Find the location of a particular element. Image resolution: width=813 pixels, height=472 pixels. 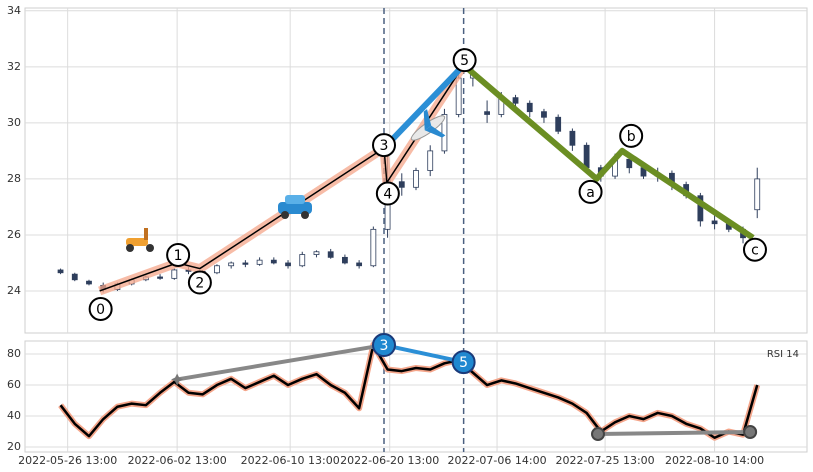

y-tick-label: 80 is located at coordinates (14, 353).